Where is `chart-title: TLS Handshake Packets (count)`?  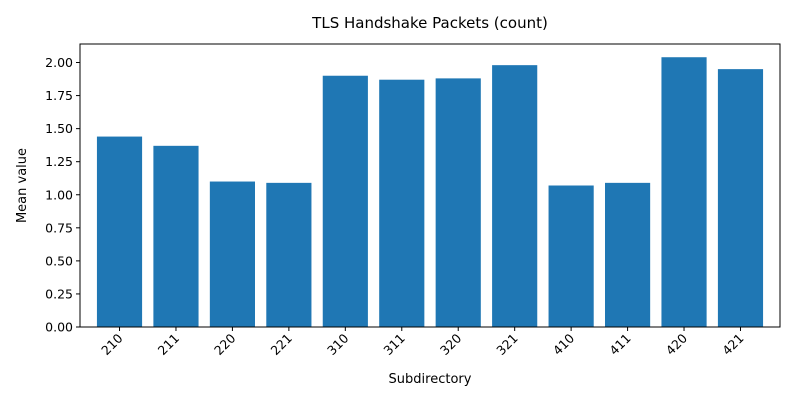 chart-title: TLS Handshake Packets (count) is located at coordinates (429, 23).